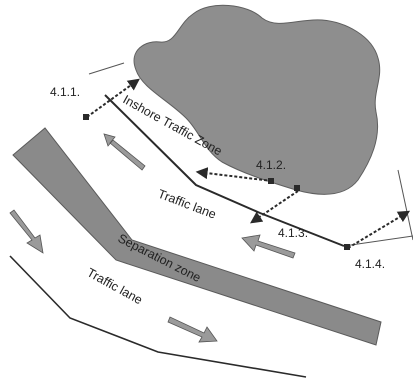 The image size is (413, 378). I want to click on coastline-boundary, so click(106, 68).